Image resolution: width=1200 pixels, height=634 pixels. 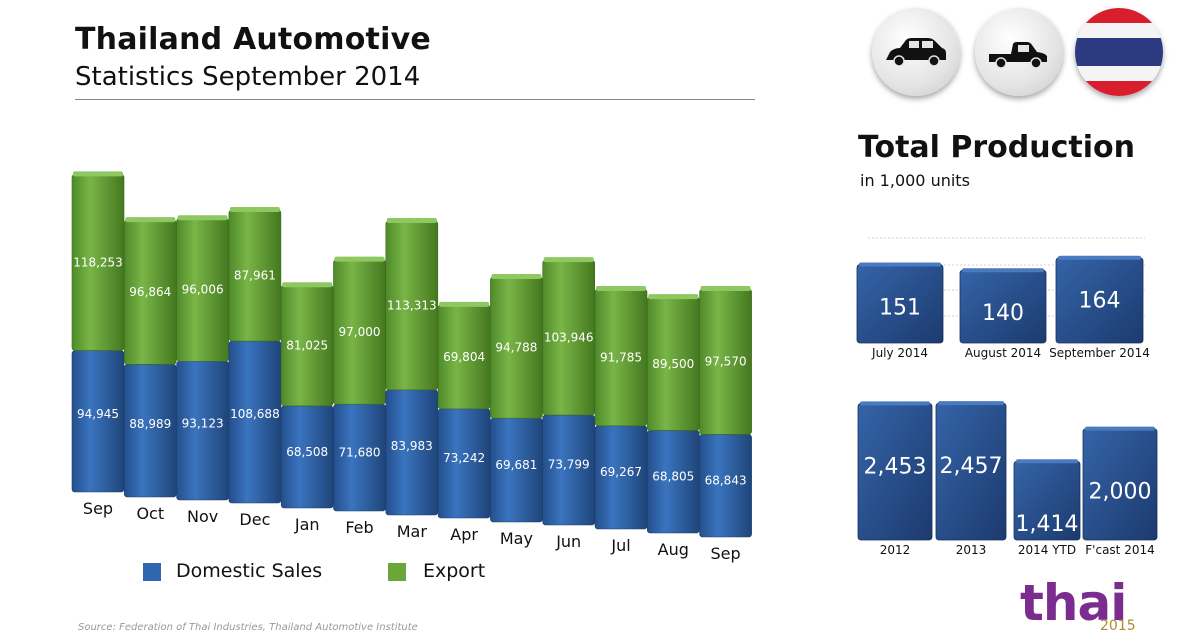 What do you see at coordinates (307, 346) in the screenshot?
I see `data-label-export: 81,025` at bounding box center [307, 346].